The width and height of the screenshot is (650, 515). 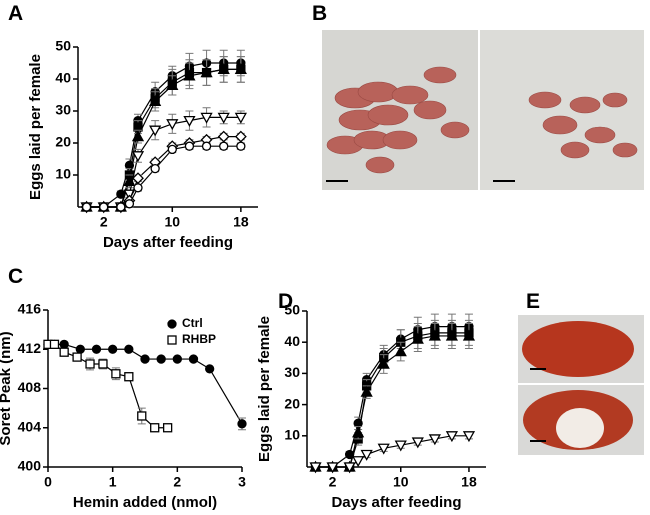 I want to click on y-tick-label: 408, so click(x=30, y=387).